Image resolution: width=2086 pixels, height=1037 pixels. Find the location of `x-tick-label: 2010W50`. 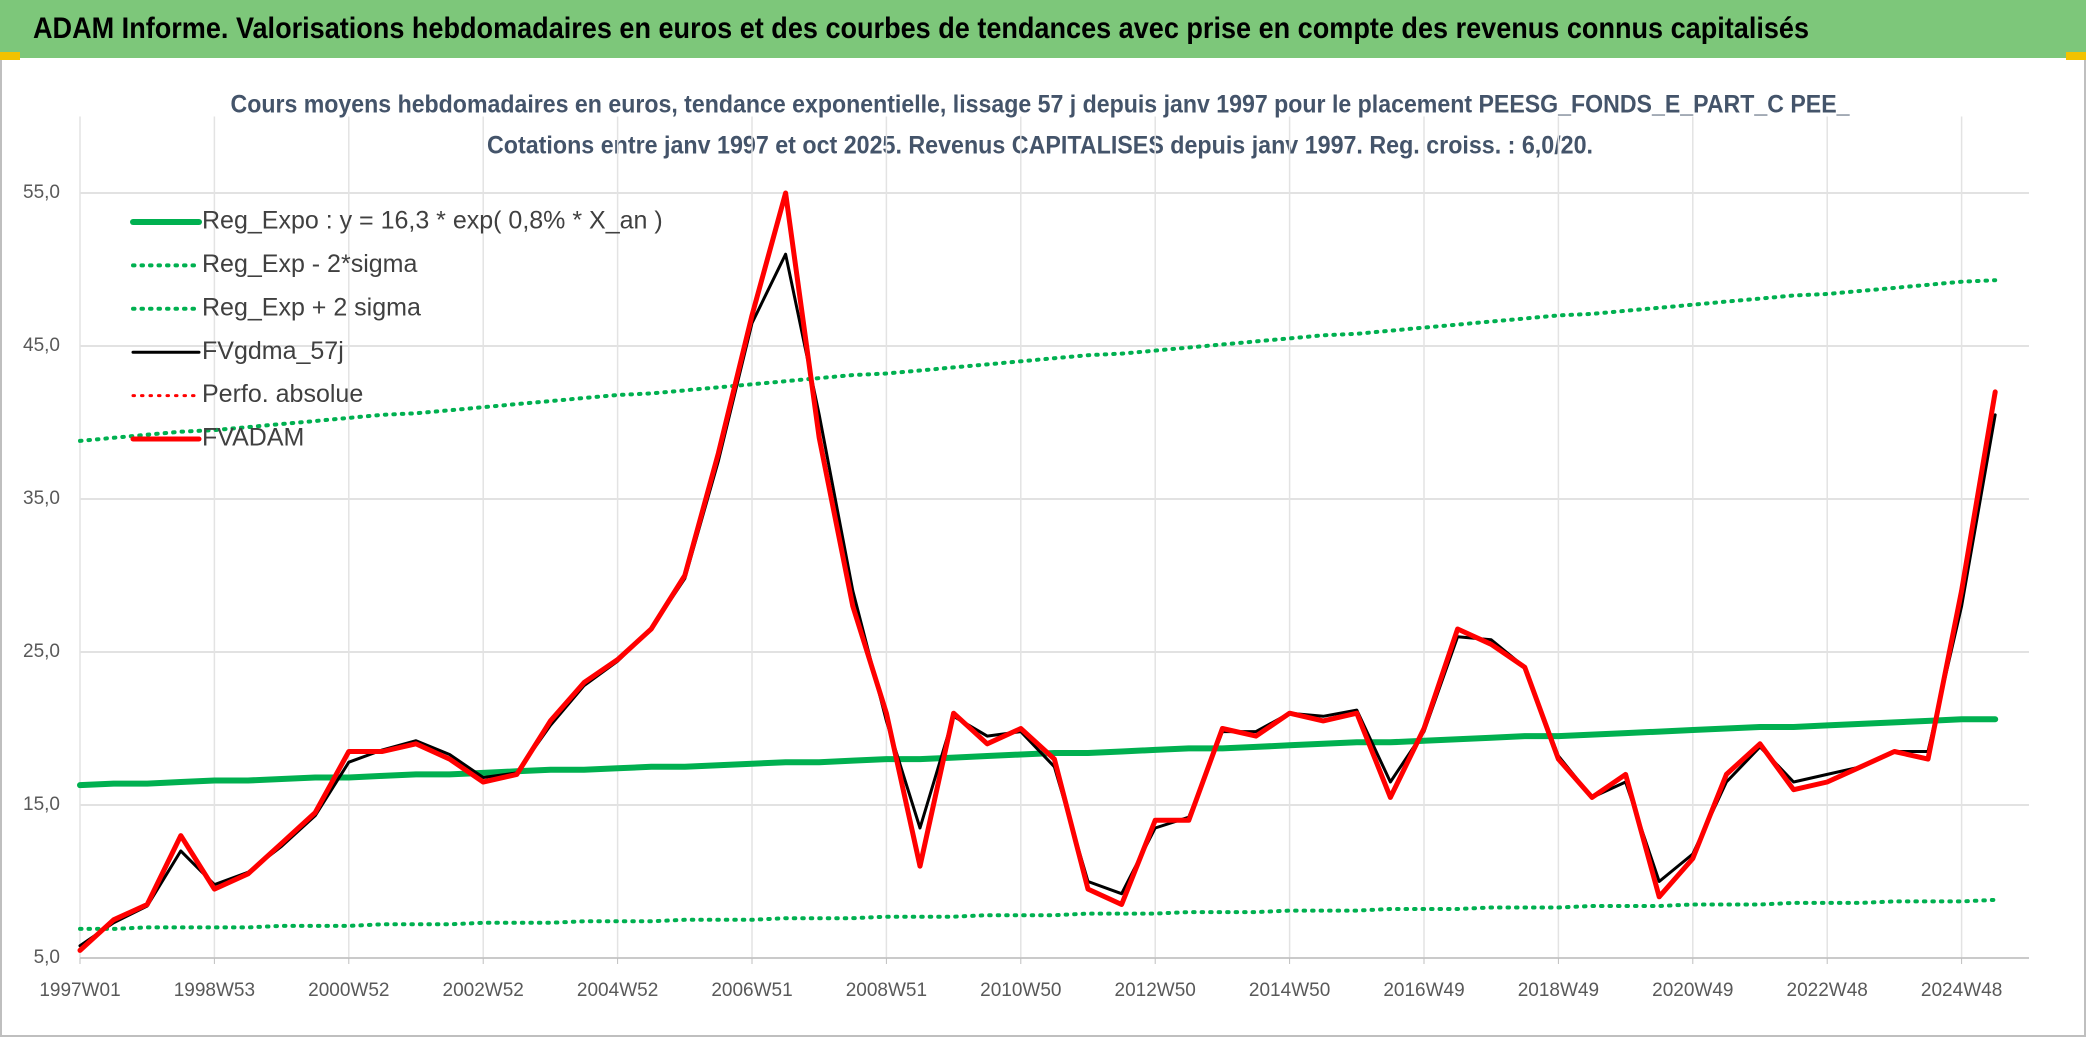

x-tick-label: 2010W50 is located at coordinates (1020, 990).